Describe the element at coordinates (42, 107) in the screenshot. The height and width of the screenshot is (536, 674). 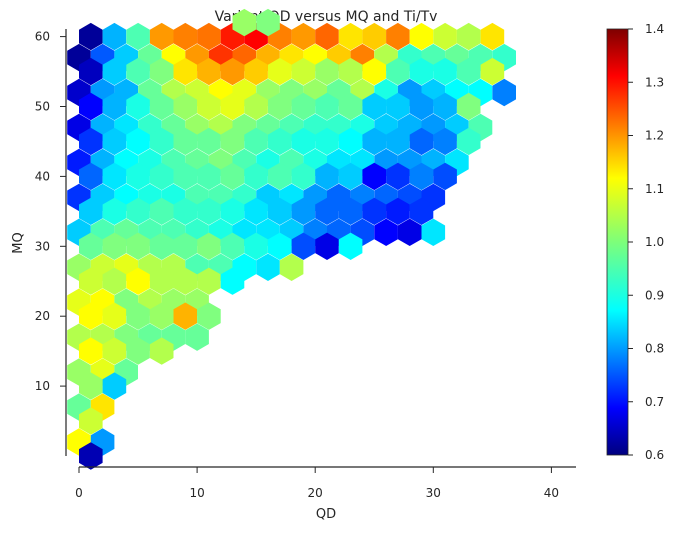
I see `y-tick-label: 50` at that location.